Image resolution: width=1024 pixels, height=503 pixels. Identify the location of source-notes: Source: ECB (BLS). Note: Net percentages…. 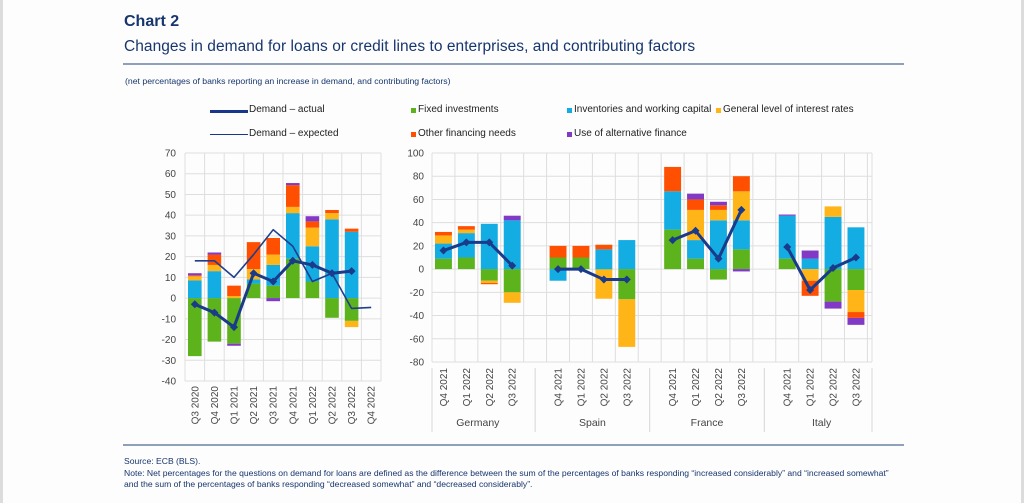
(514, 473).